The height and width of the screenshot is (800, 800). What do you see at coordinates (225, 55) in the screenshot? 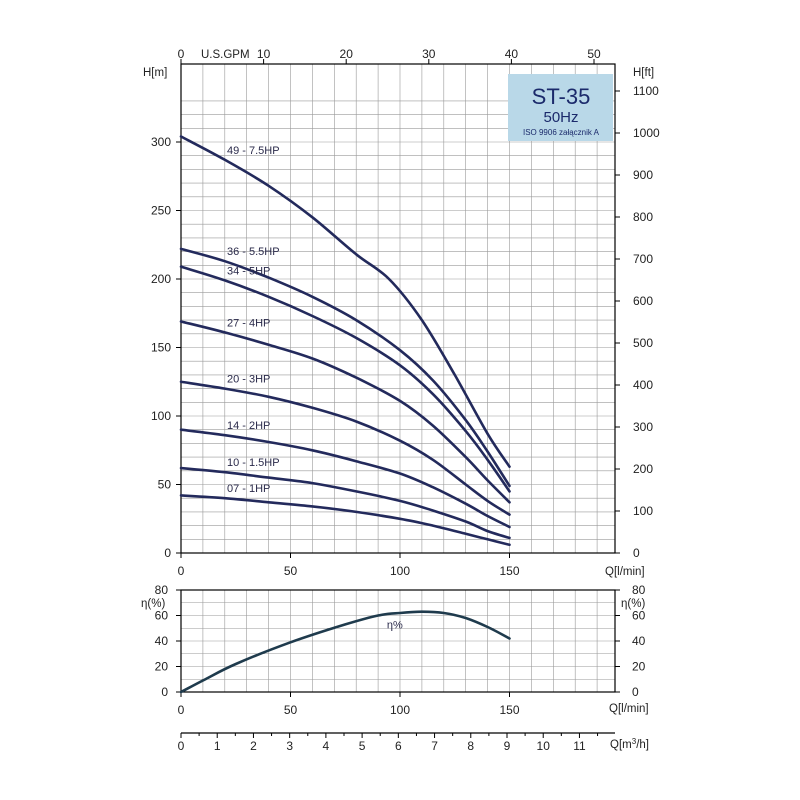
I see `top-axis-label: U.S.GPM` at bounding box center [225, 55].